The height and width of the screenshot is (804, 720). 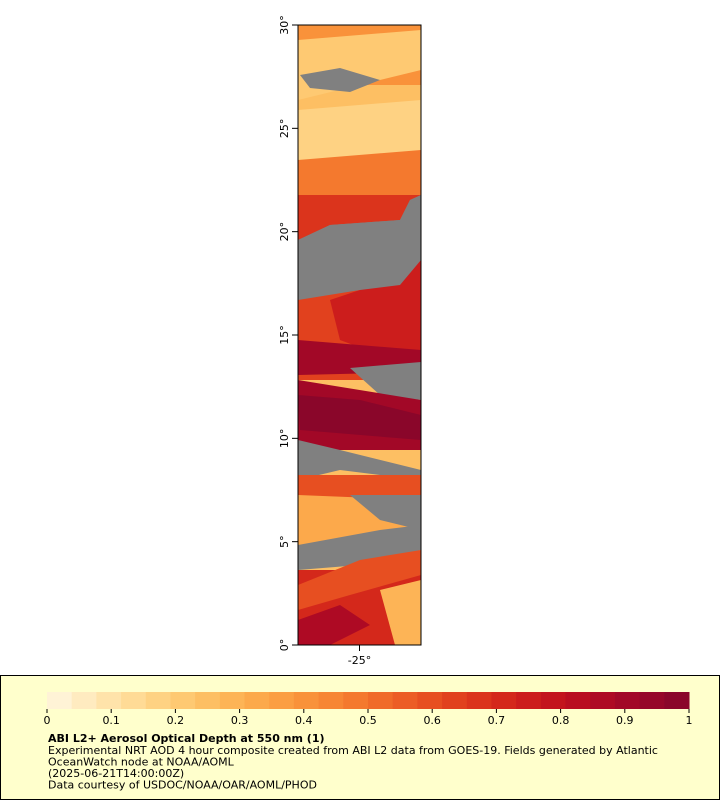 What do you see at coordinates (284, 335) in the screenshot?
I see `y-tick-label: 15°` at bounding box center [284, 335].